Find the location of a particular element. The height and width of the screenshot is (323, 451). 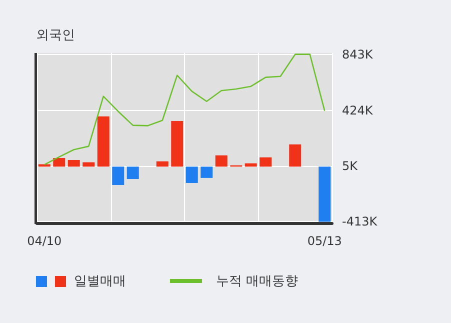

x-tick-label: 05/13 is located at coordinates (324, 241).